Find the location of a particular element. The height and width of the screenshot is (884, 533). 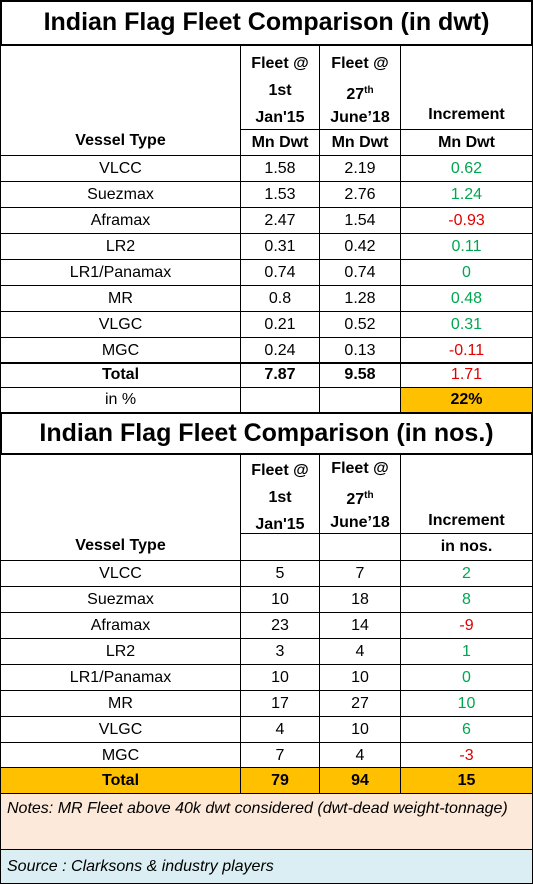

increment-cell: -9 is located at coordinates (466, 625).